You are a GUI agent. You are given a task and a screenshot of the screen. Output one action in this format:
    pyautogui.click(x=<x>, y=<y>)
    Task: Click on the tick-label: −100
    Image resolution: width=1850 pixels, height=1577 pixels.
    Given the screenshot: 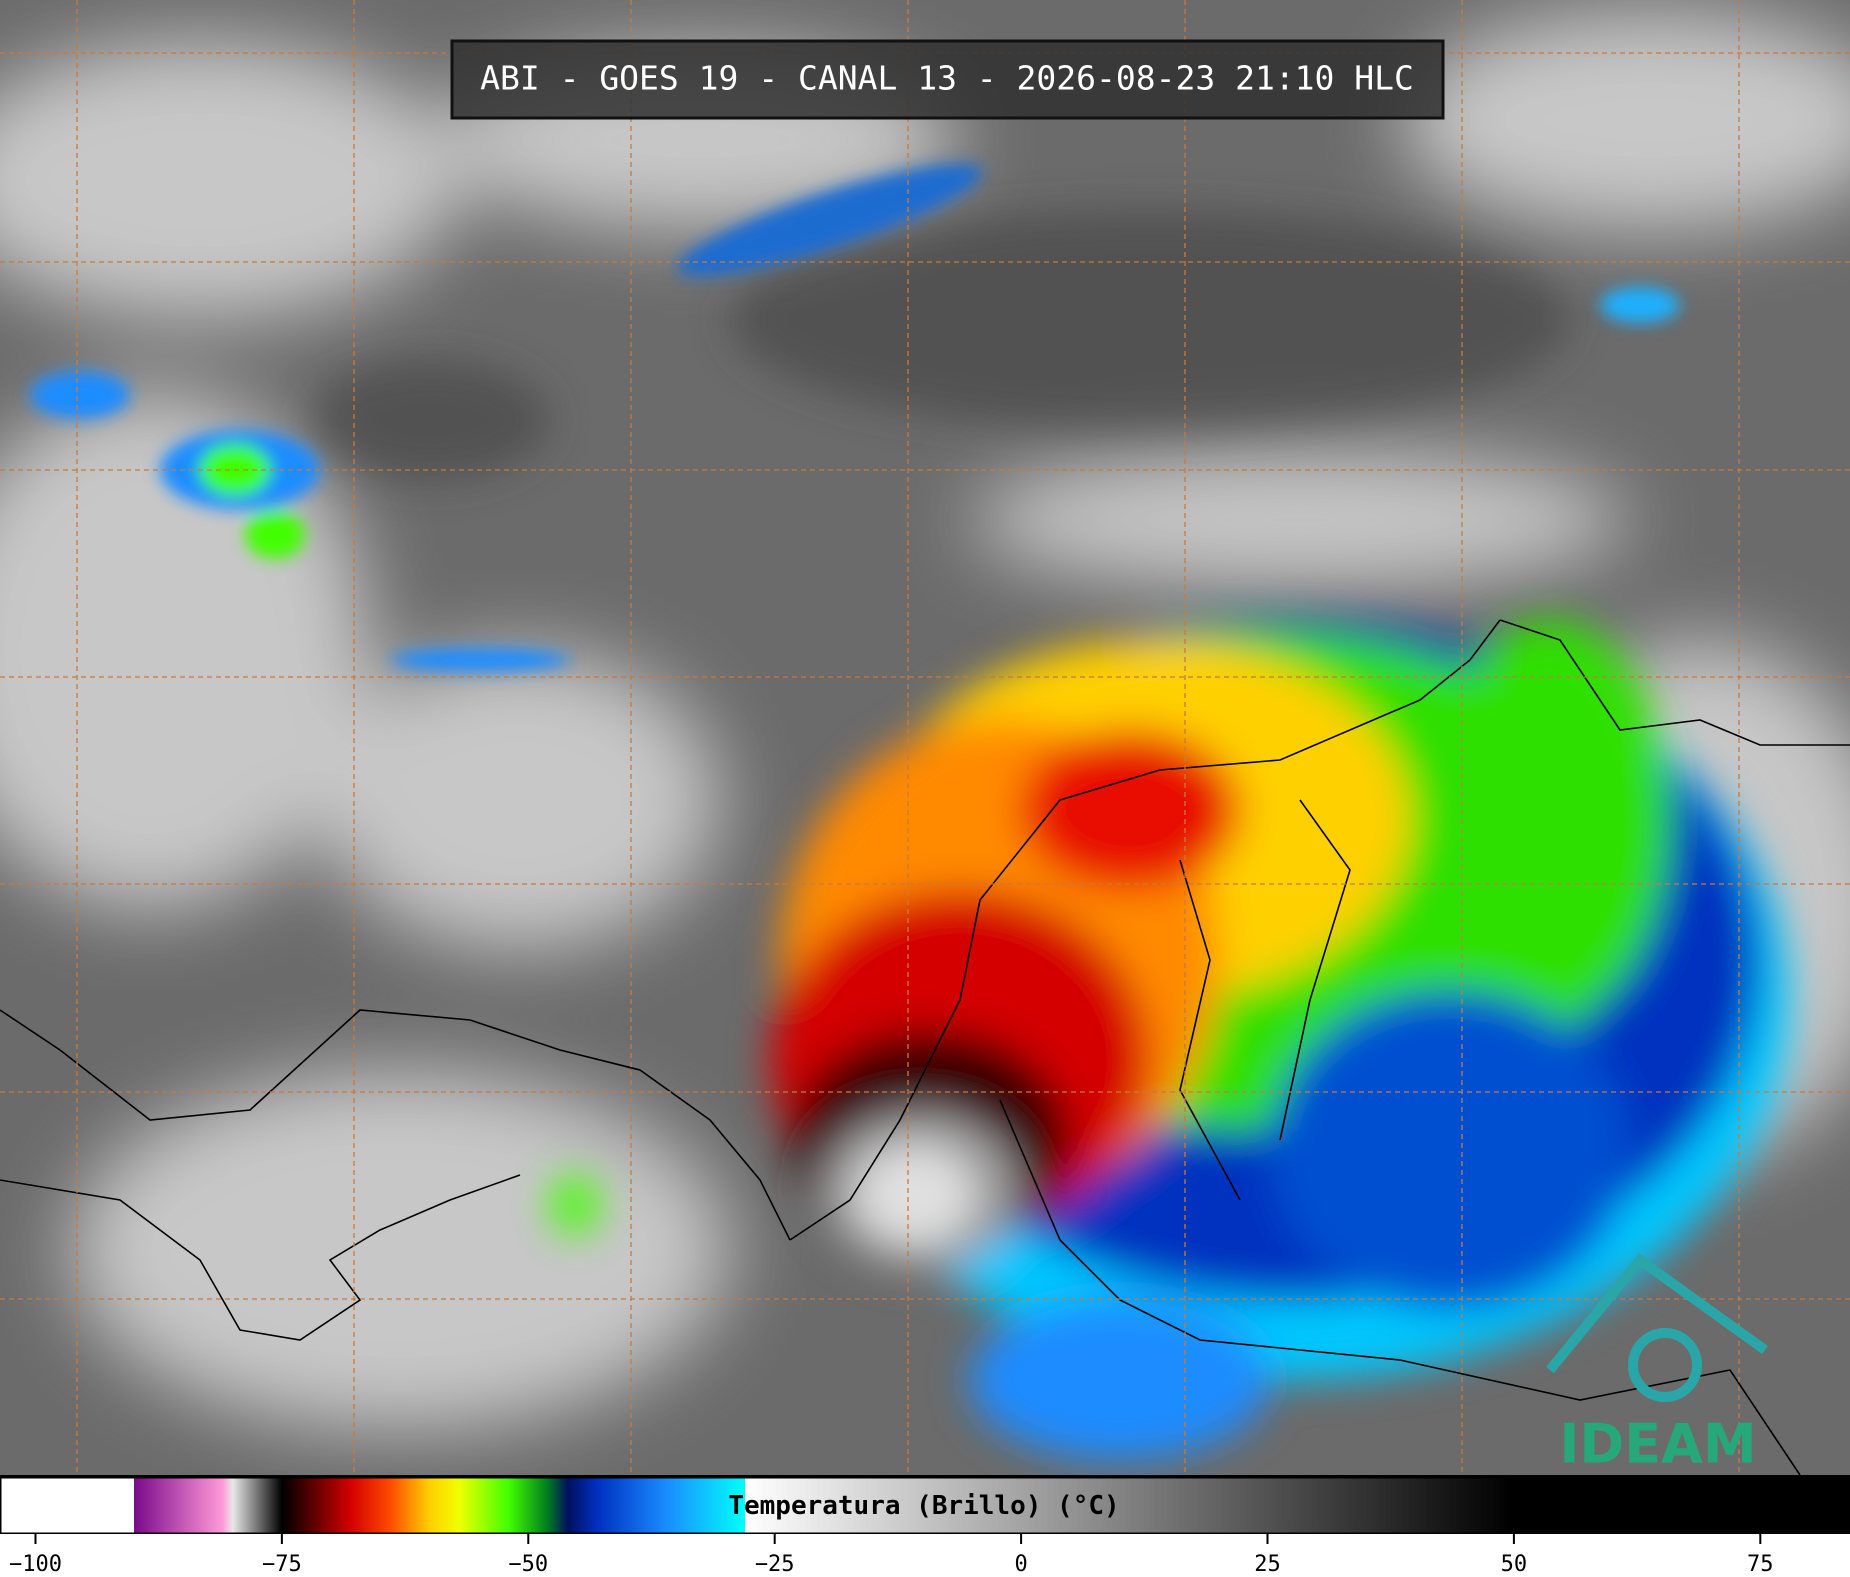 What is the action you would take?
    pyautogui.click(x=35, y=1564)
    